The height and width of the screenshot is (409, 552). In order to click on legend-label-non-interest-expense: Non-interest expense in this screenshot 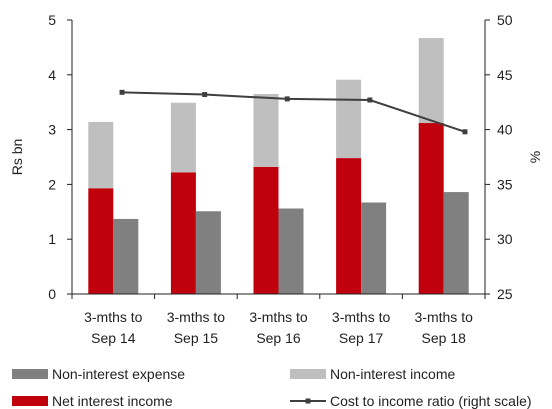, I will do `click(118, 374)`.